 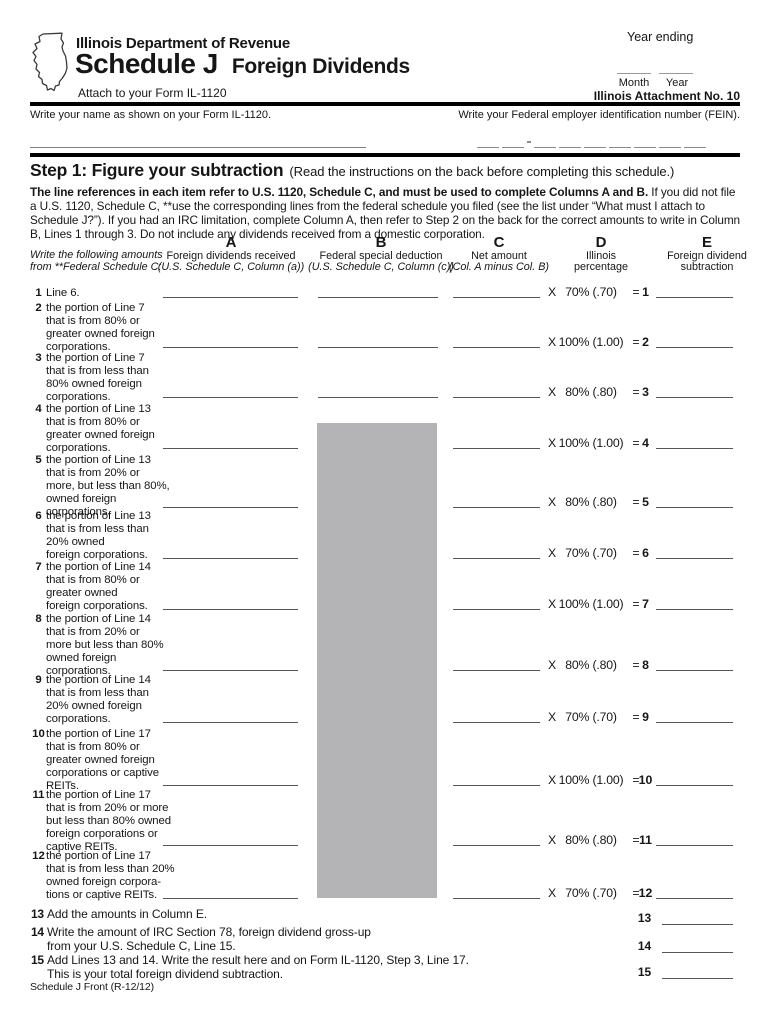 What do you see at coordinates (146, 63) in the screenshot?
I see `form-title: Schedule J` at bounding box center [146, 63].